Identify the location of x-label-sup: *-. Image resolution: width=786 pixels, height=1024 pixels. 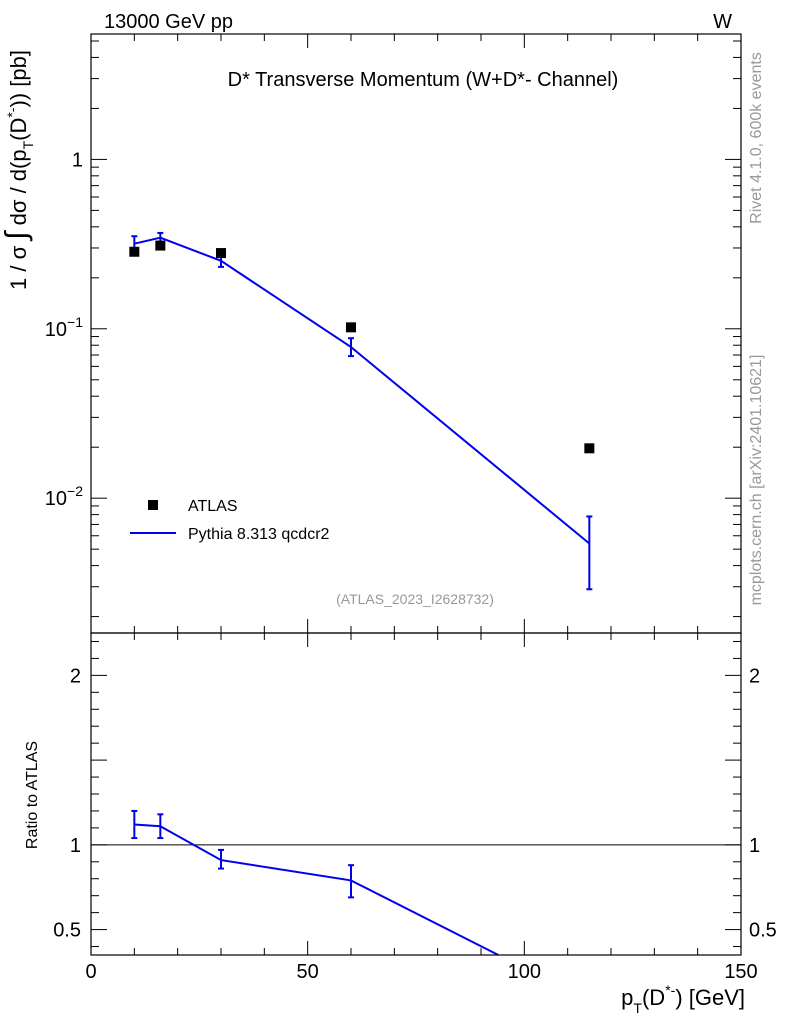
(670, 990).